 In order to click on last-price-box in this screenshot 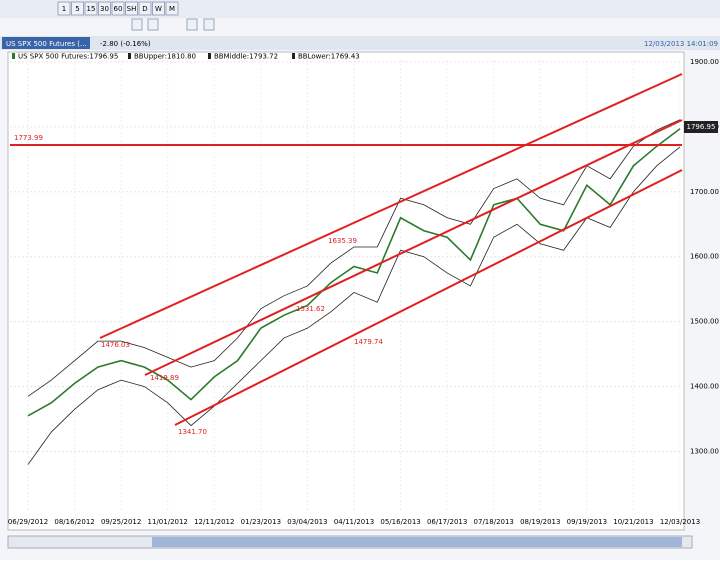, I will do `click(701, 127)`.